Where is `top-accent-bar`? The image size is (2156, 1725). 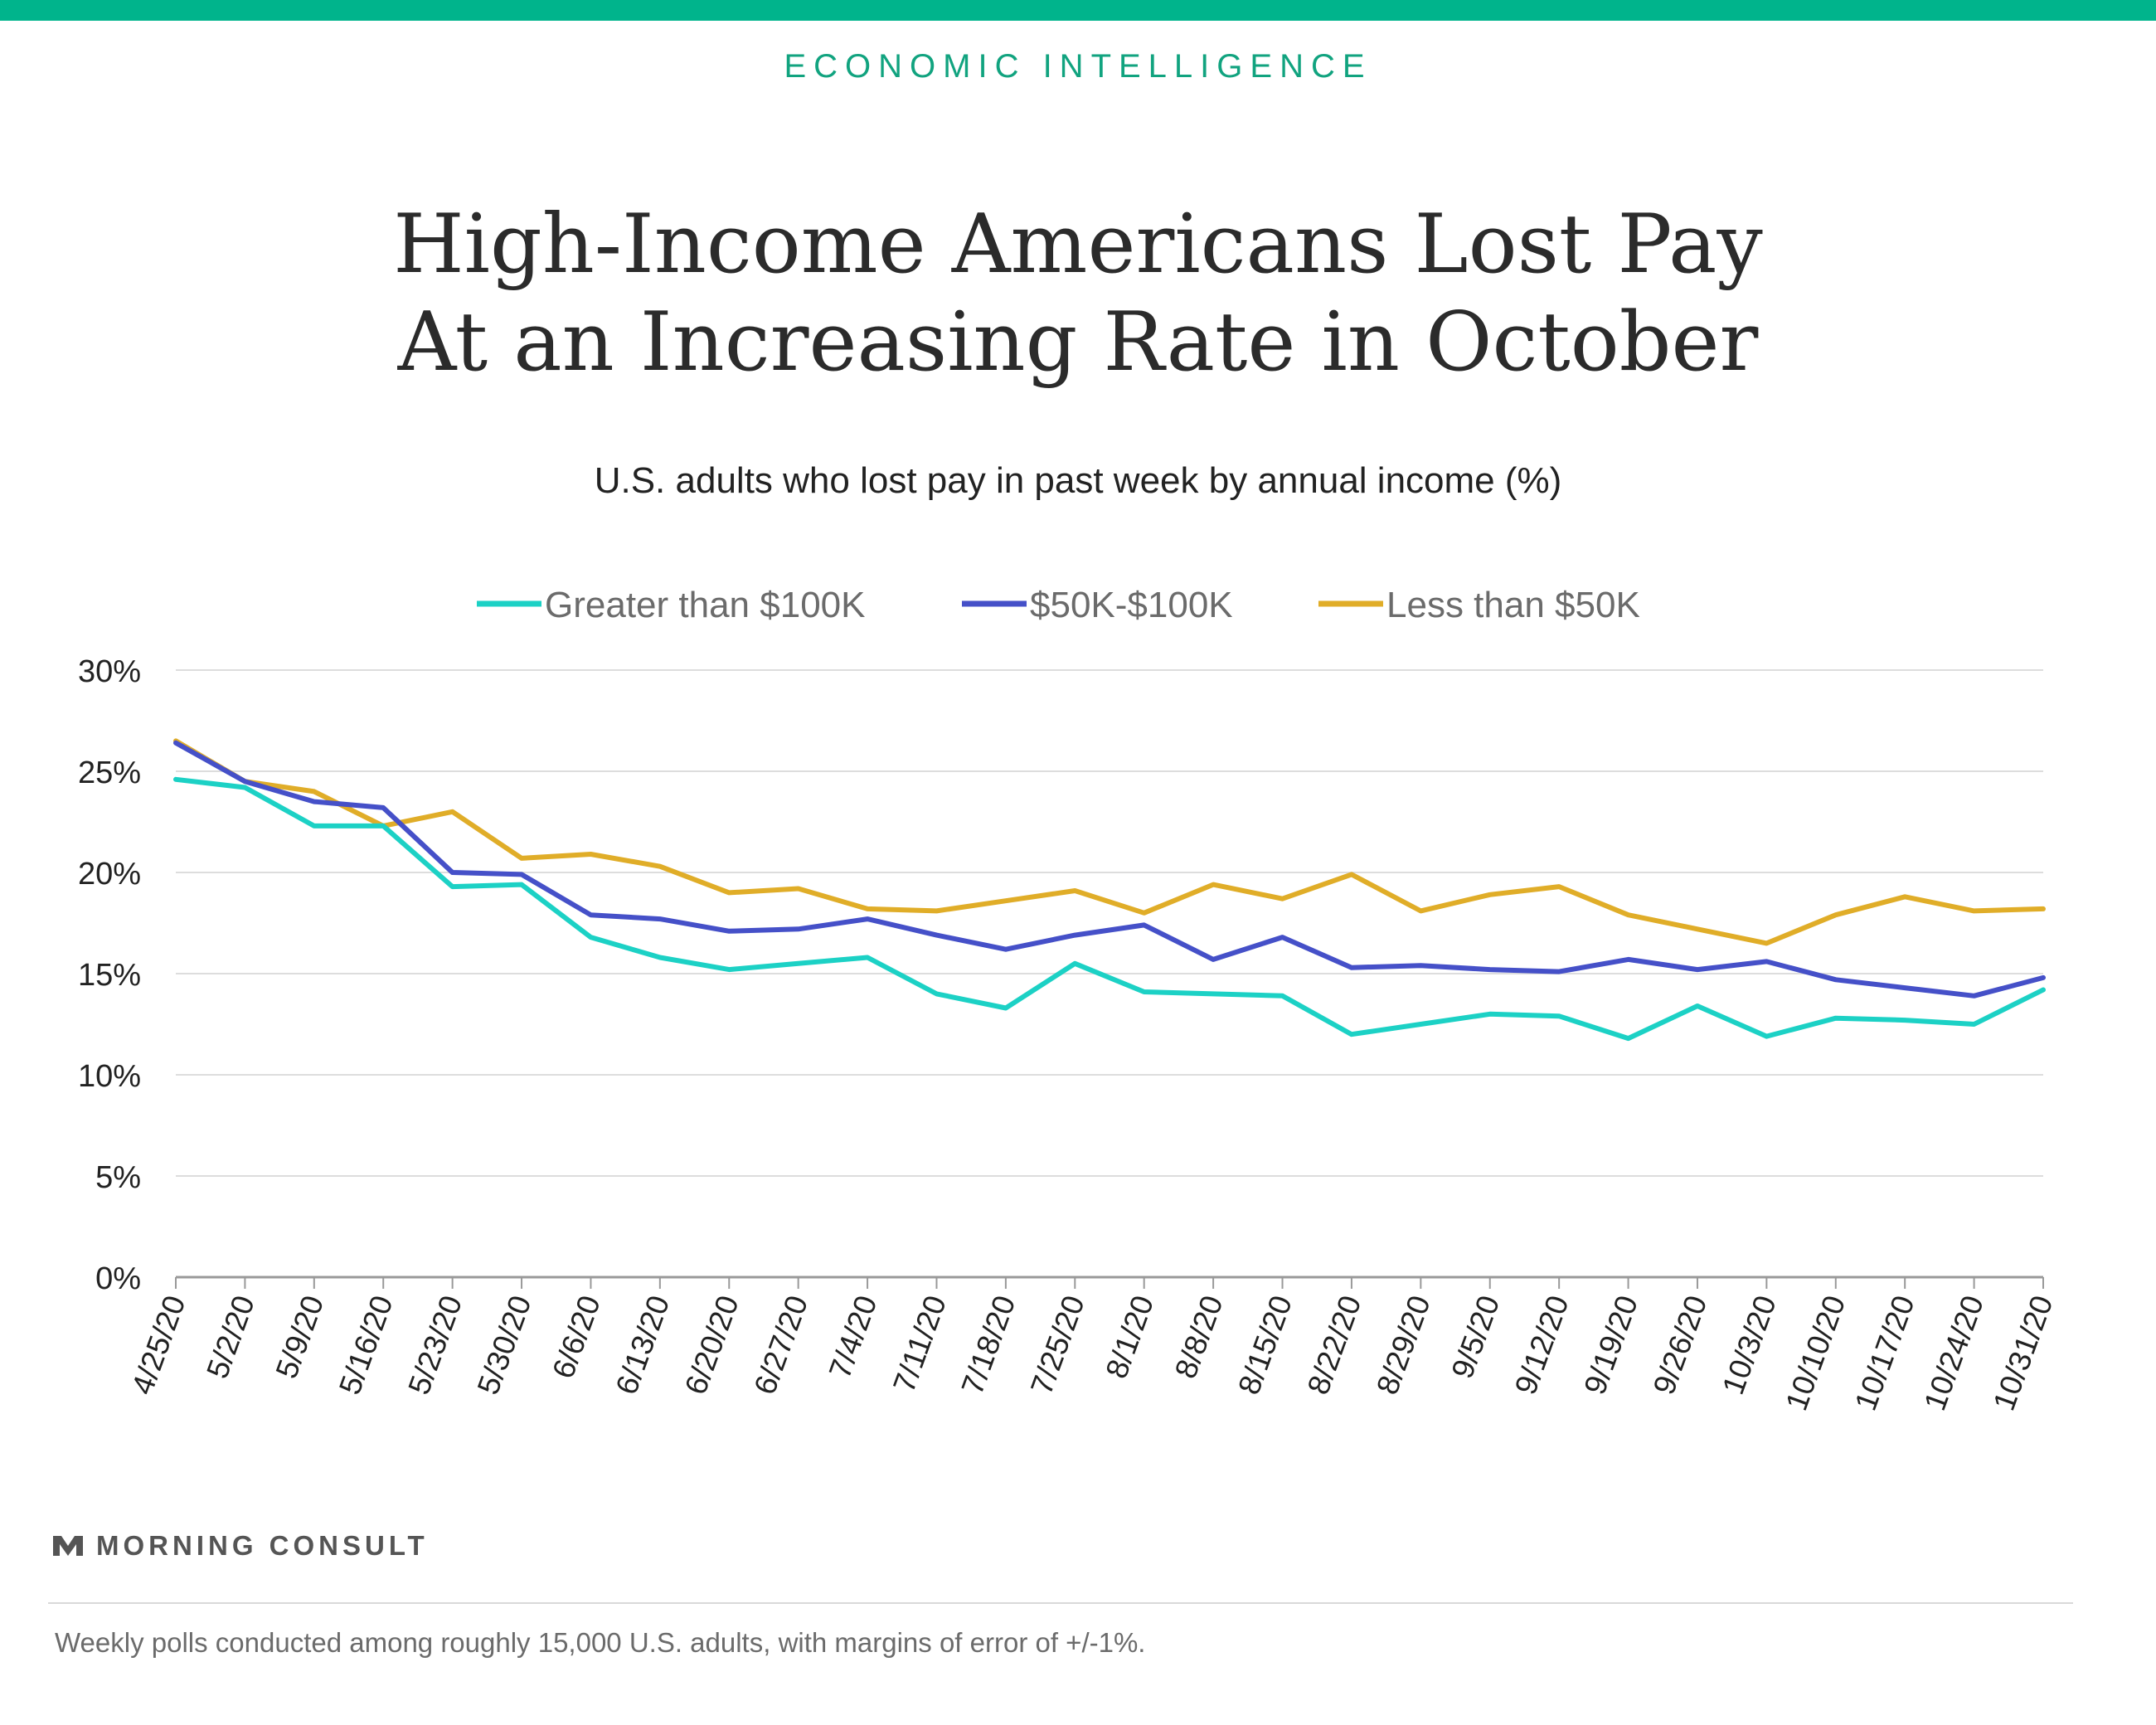 top-accent-bar is located at coordinates (1078, 11).